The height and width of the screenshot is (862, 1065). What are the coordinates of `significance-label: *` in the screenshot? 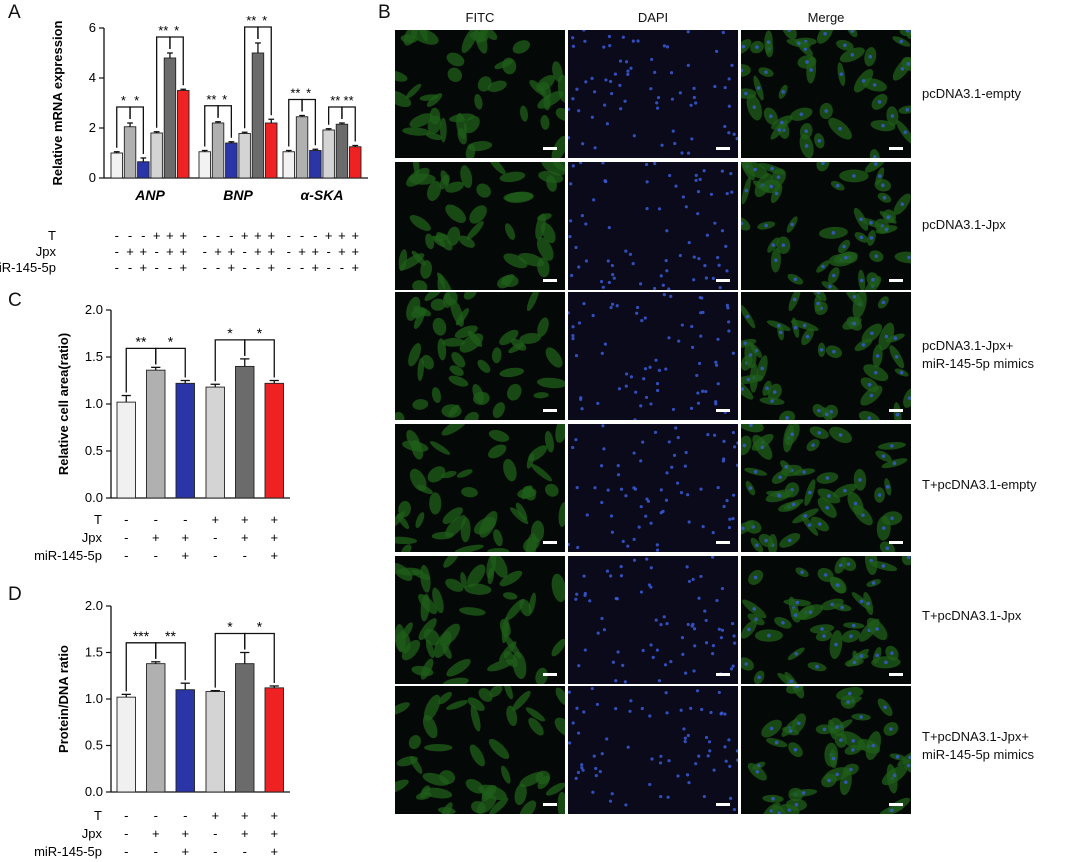 It's located at (171, 341).